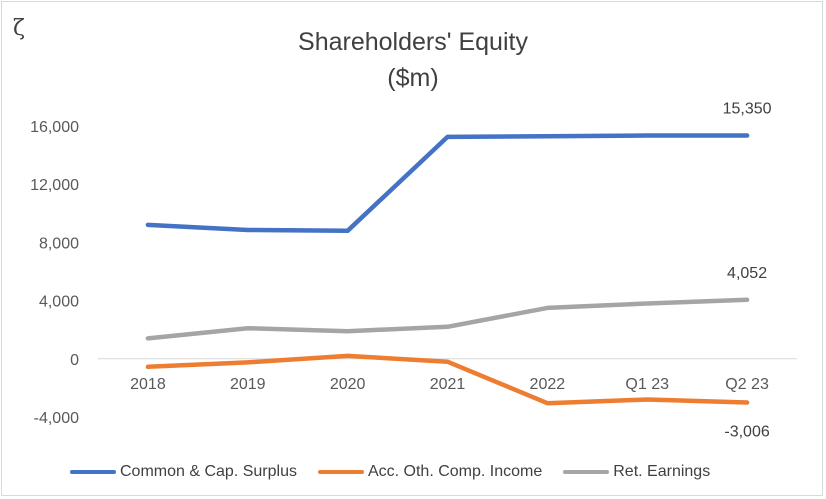 The height and width of the screenshot is (499, 826). What do you see at coordinates (56, 418) in the screenshot?
I see `y-tick-label: -4,000` at bounding box center [56, 418].